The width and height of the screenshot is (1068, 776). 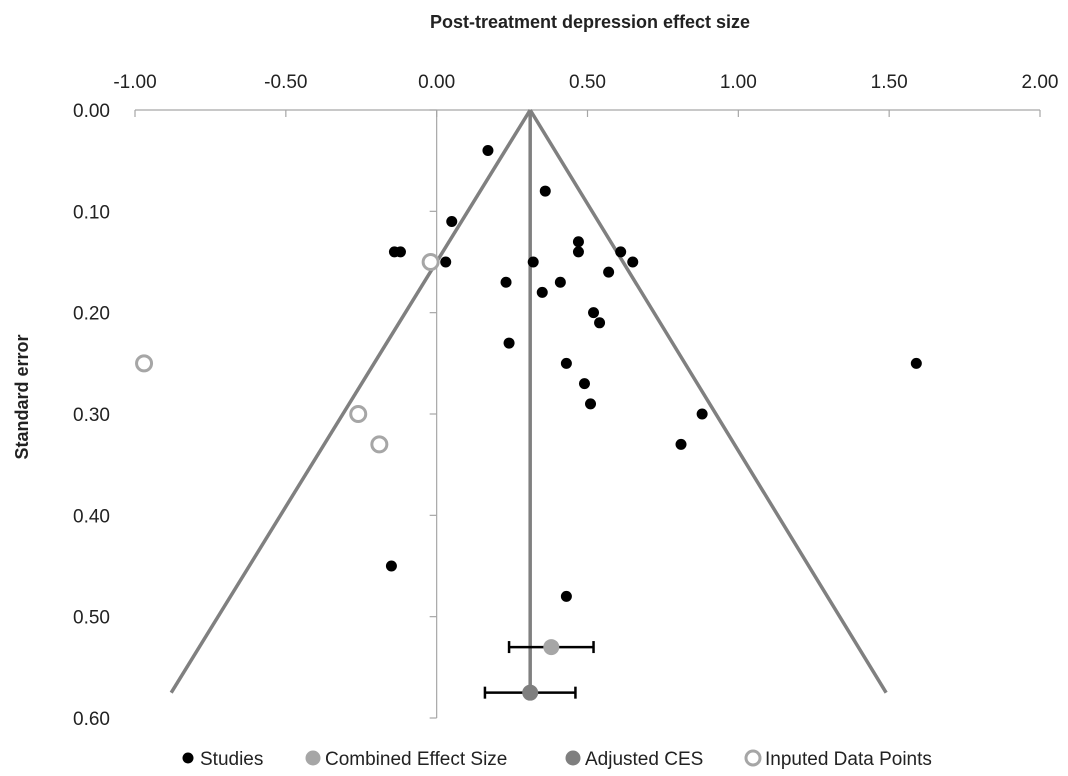 What do you see at coordinates (848, 759) in the screenshot?
I see `legend-label: Inputed Data Points` at bounding box center [848, 759].